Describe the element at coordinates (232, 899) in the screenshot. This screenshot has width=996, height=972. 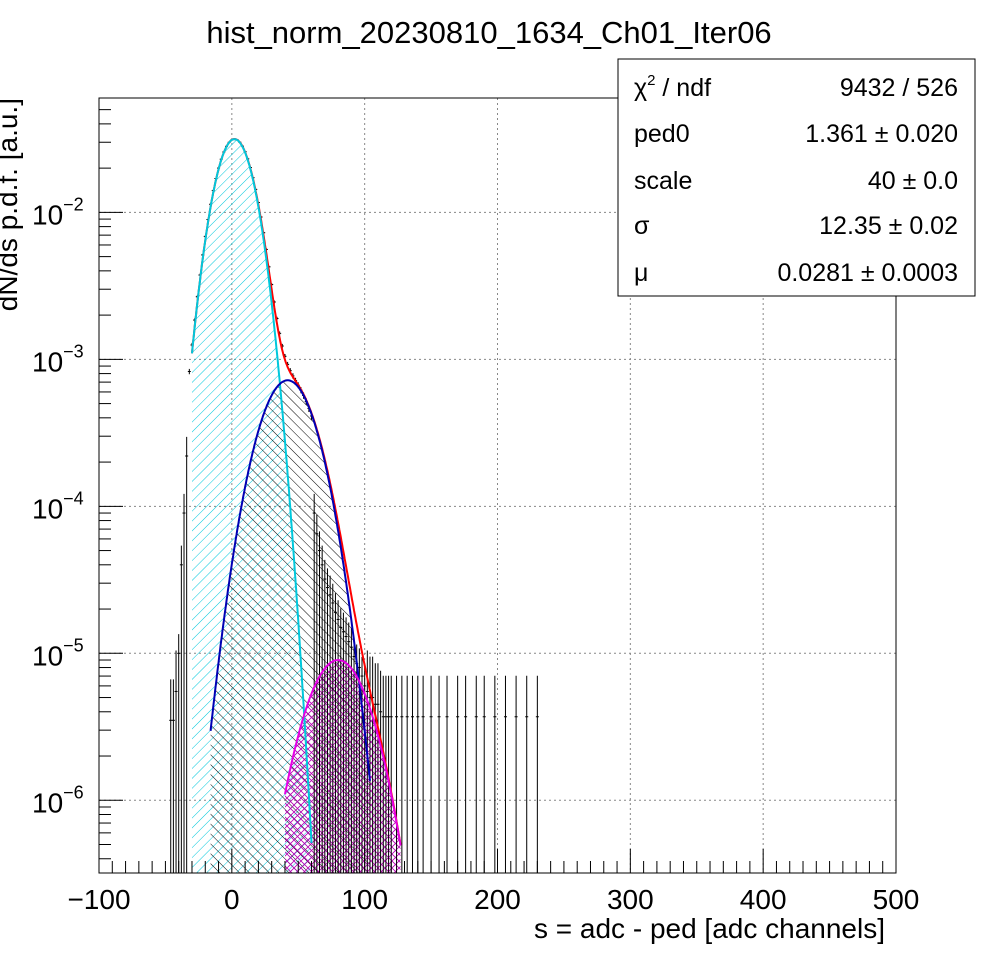
I see `x-tick-label: 0` at that location.